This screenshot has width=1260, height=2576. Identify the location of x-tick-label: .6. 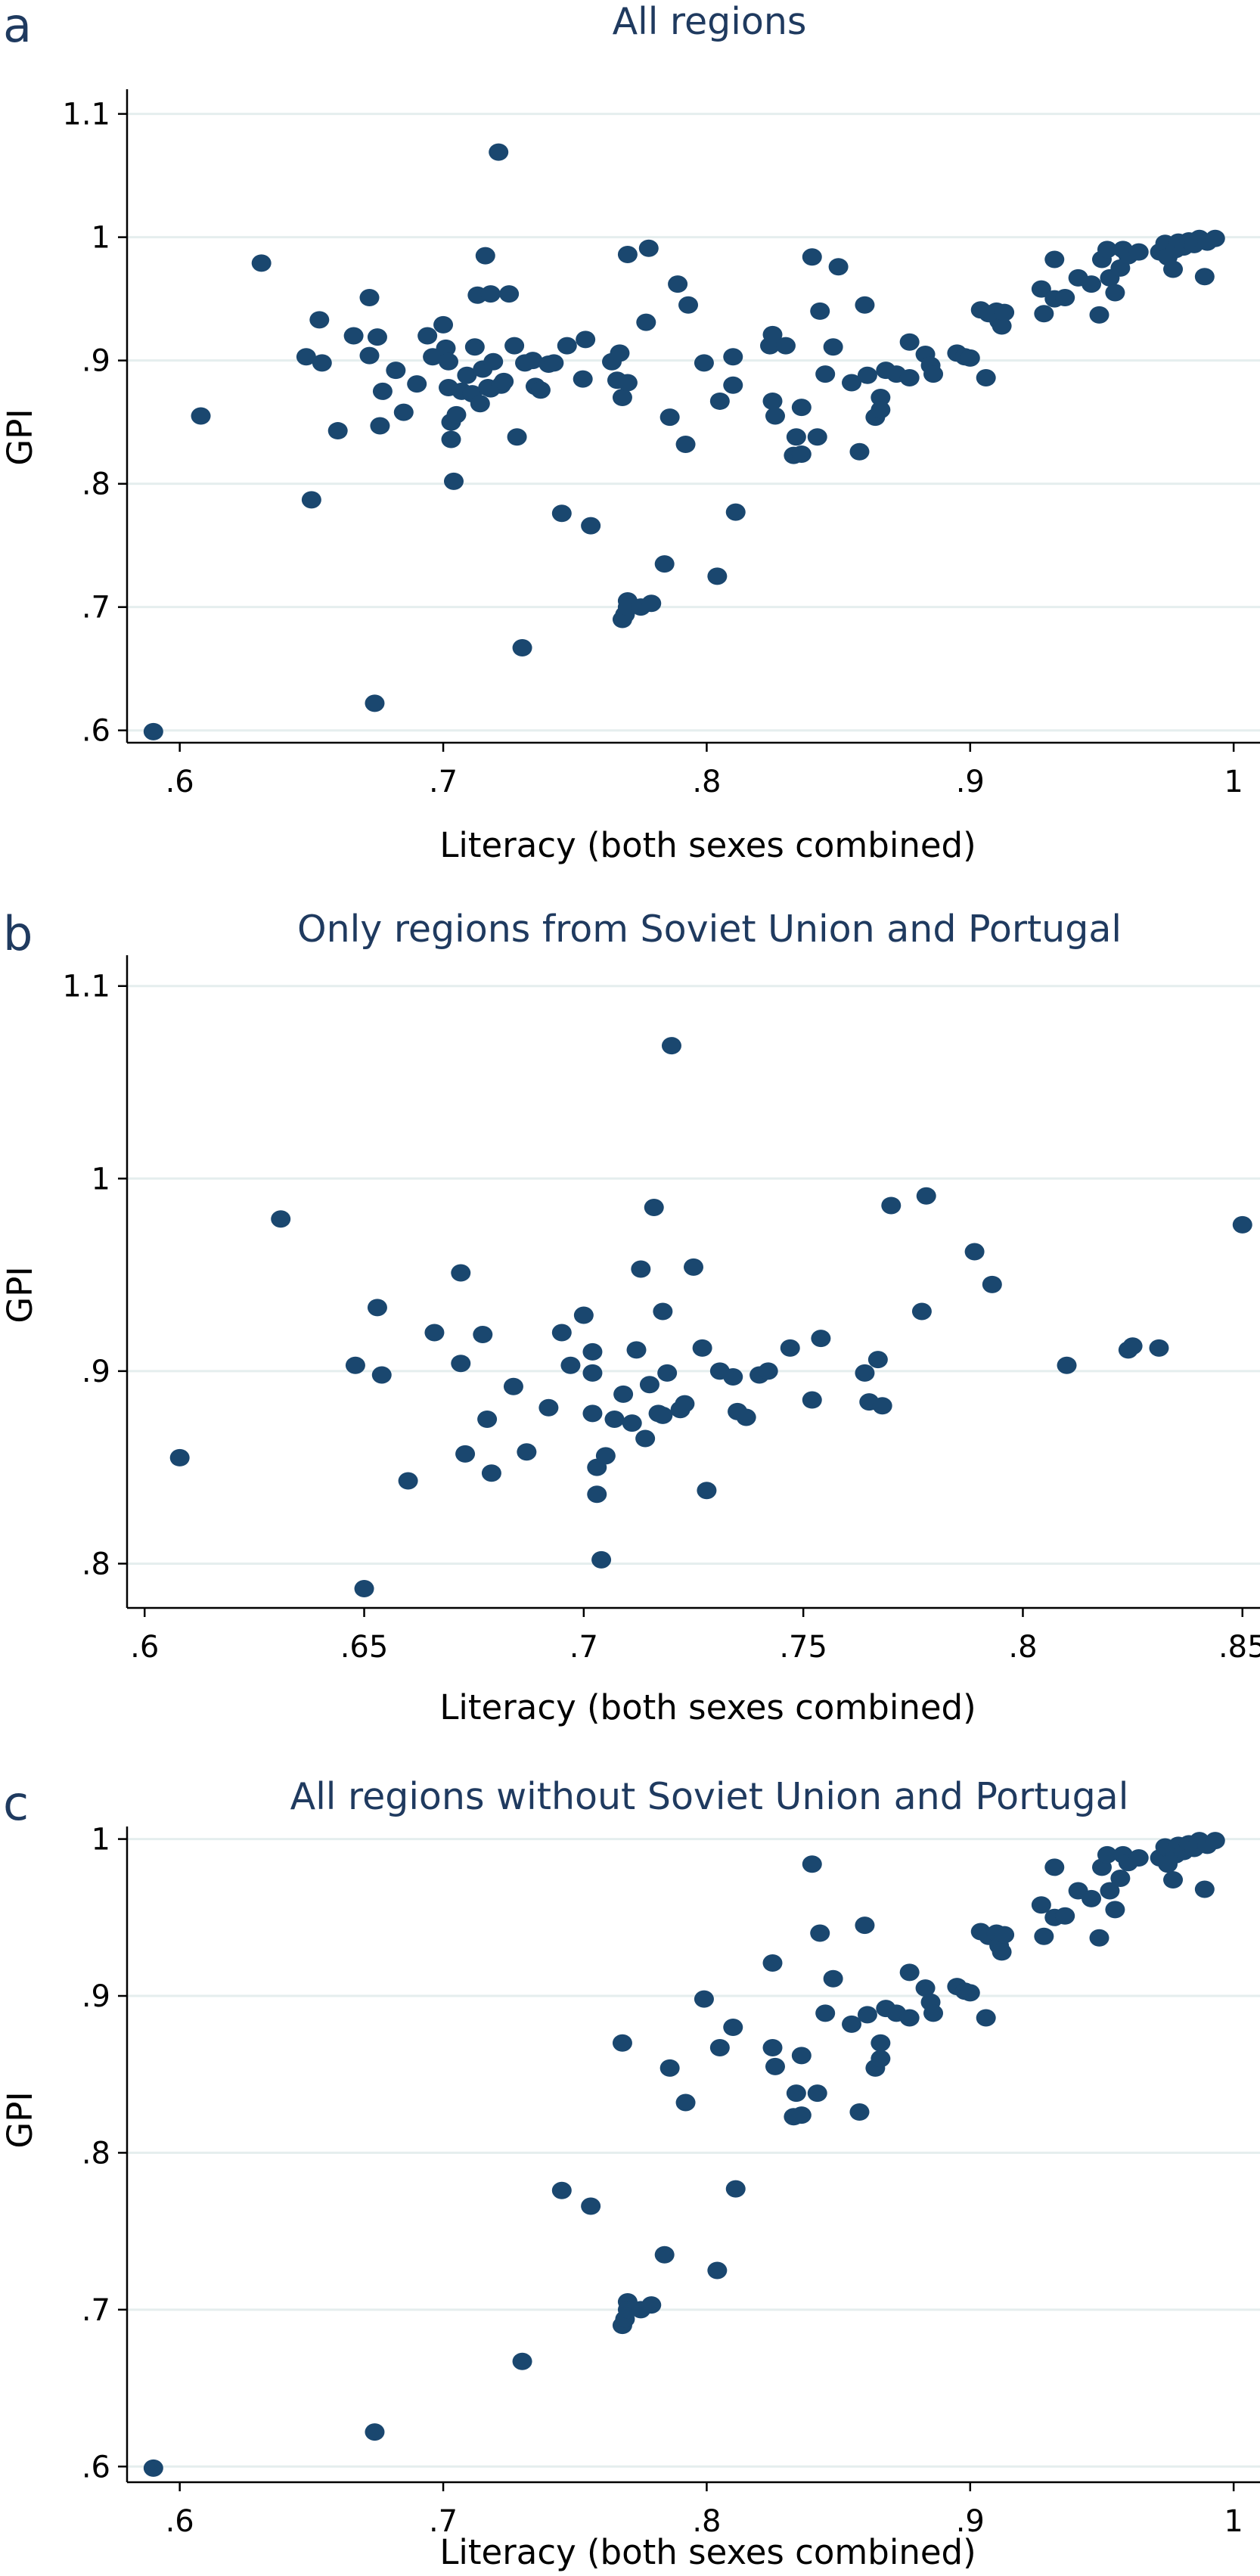
(180, 782).